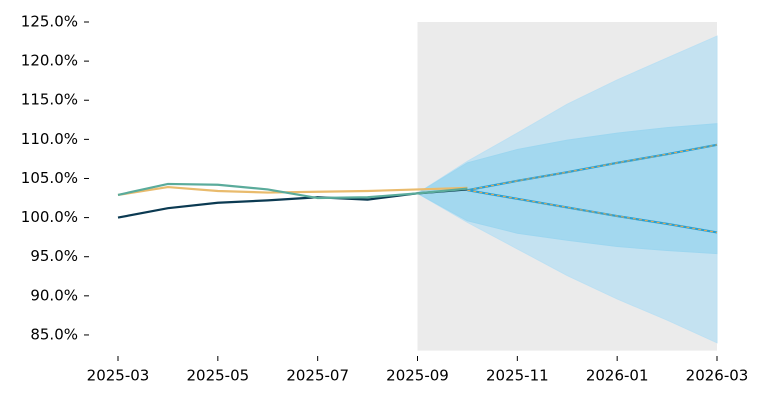 The image size is (757, 400). What do you see at coordinates (49, 217) in the screenshot?
I see `y-tick-label: 100.0%` at bounding box center [49, 217].